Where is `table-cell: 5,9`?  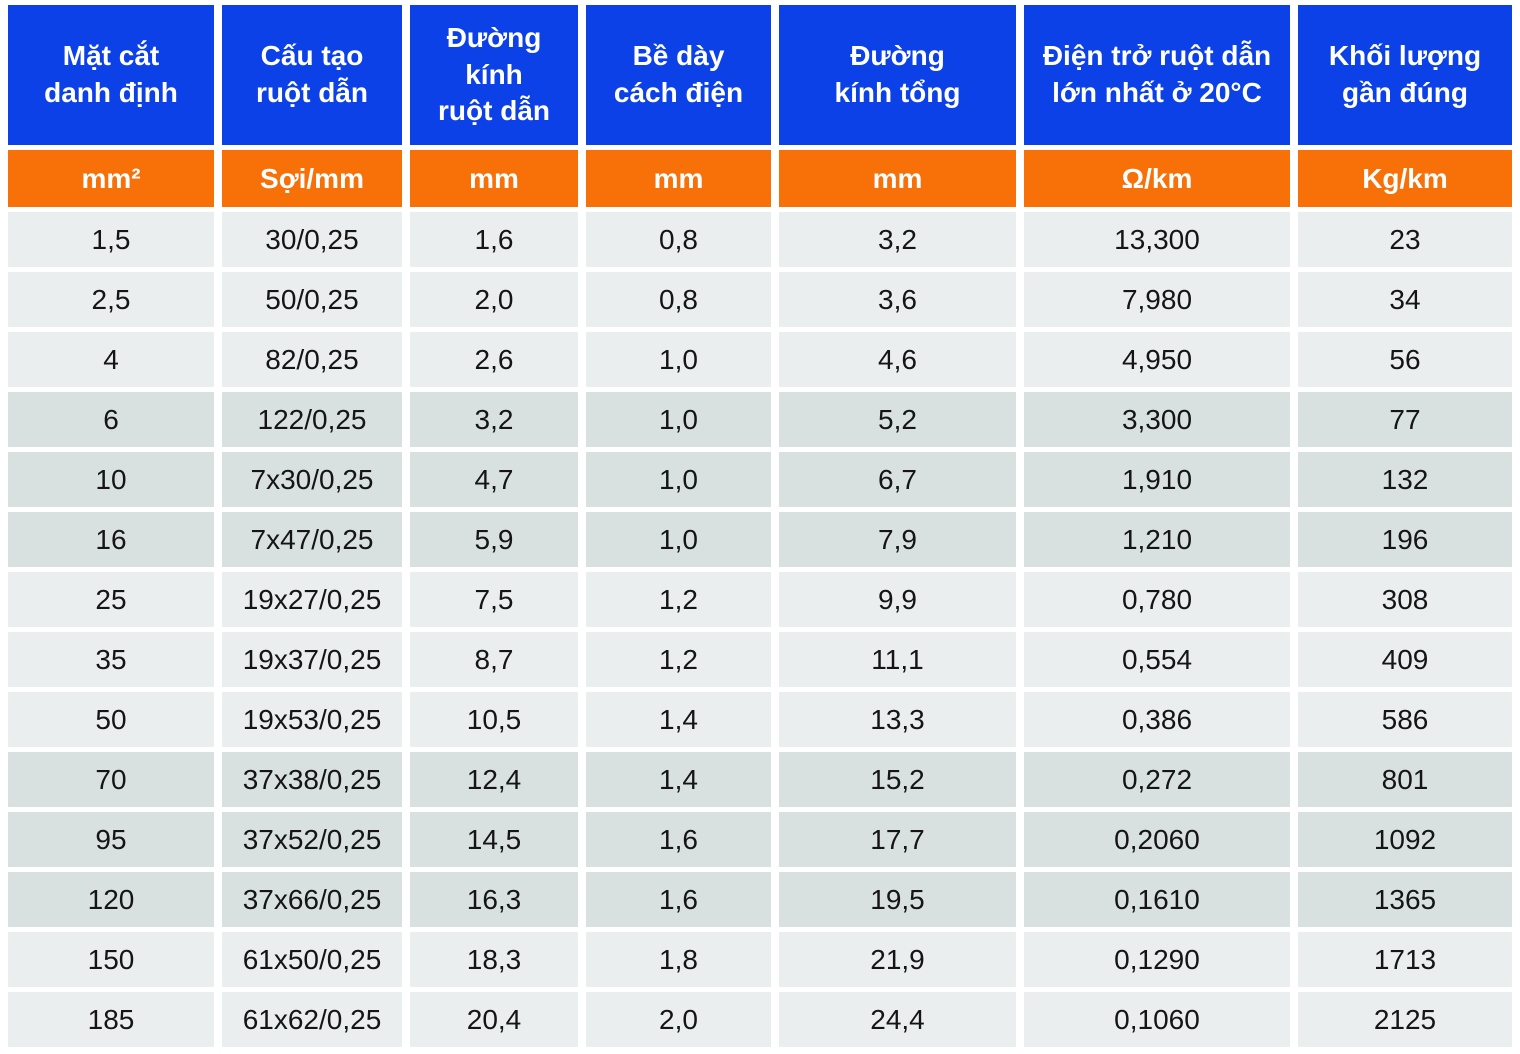 table-cell: 5,9 is located at coordinates (494, 539).